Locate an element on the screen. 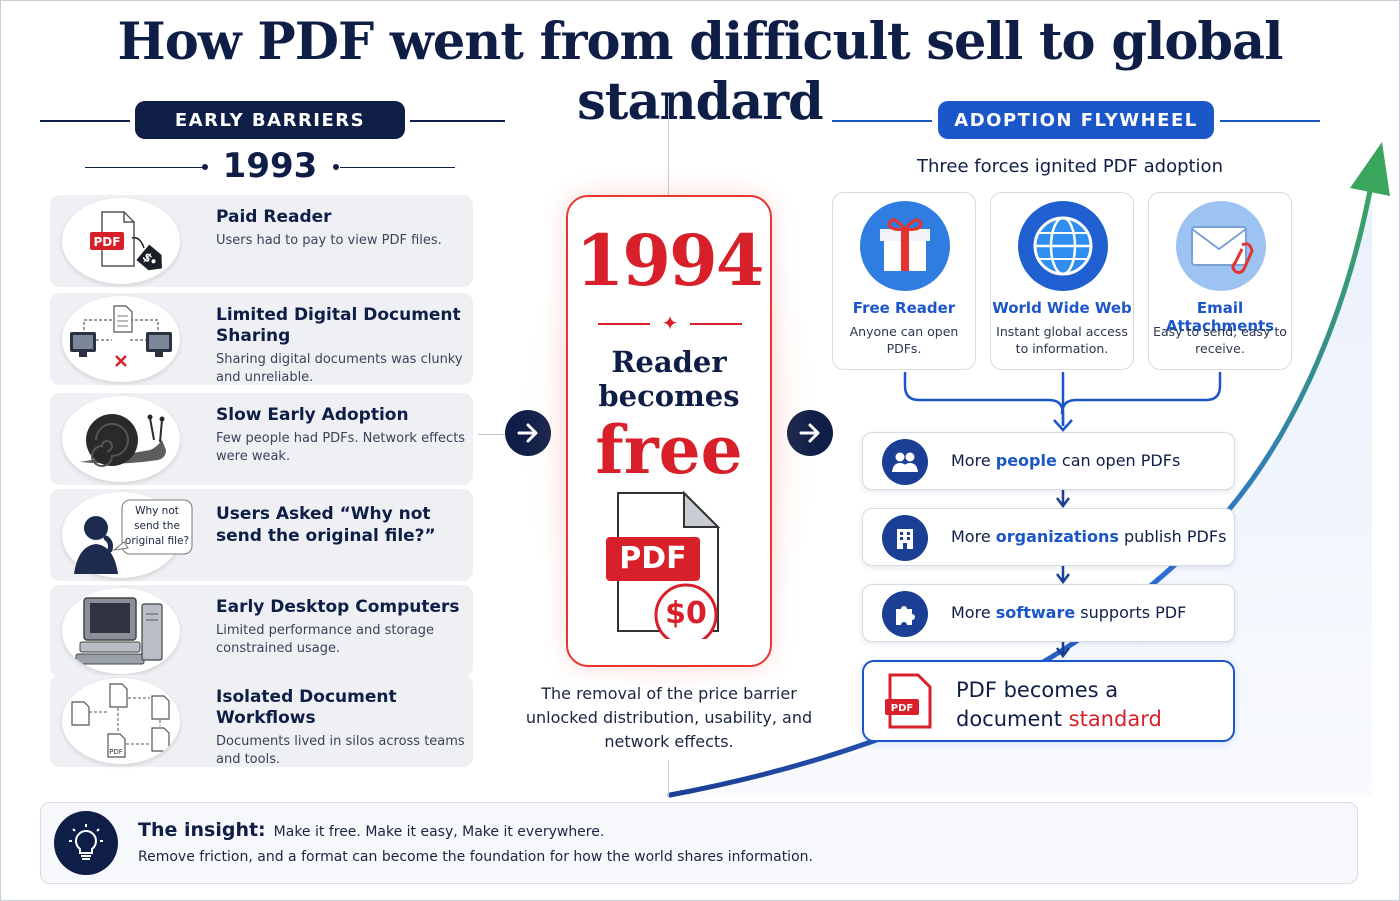 This screenshot has width=1400, height=901. free-headline: free is located at coordinates (669, 450).